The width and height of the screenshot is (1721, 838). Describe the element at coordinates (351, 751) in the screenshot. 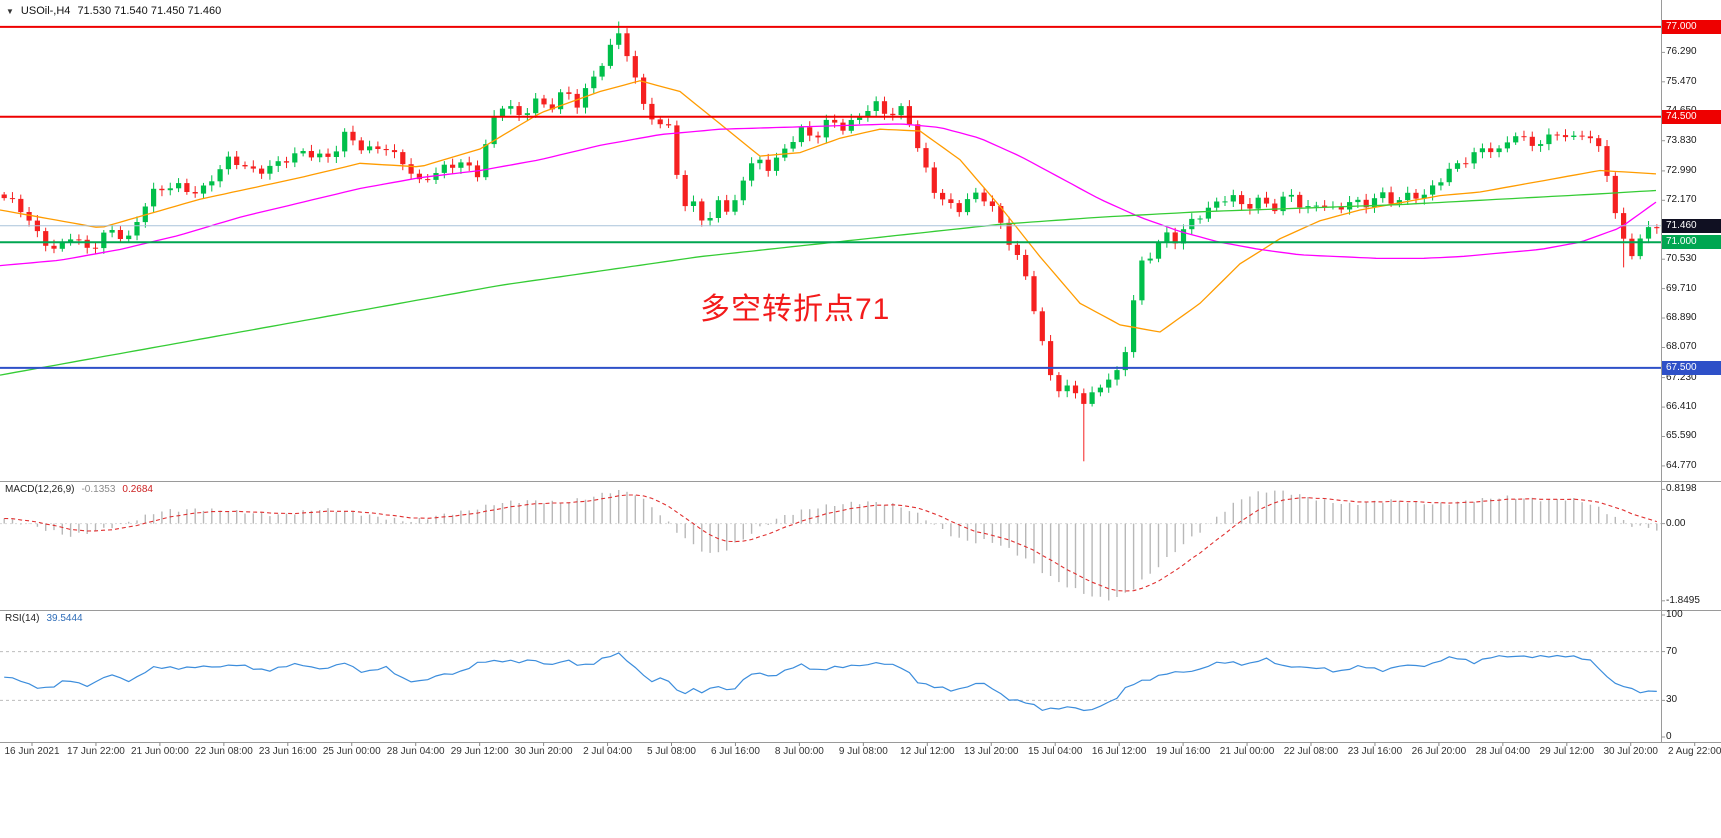

I see `time-label: 25 Jun 00:00` at that location.